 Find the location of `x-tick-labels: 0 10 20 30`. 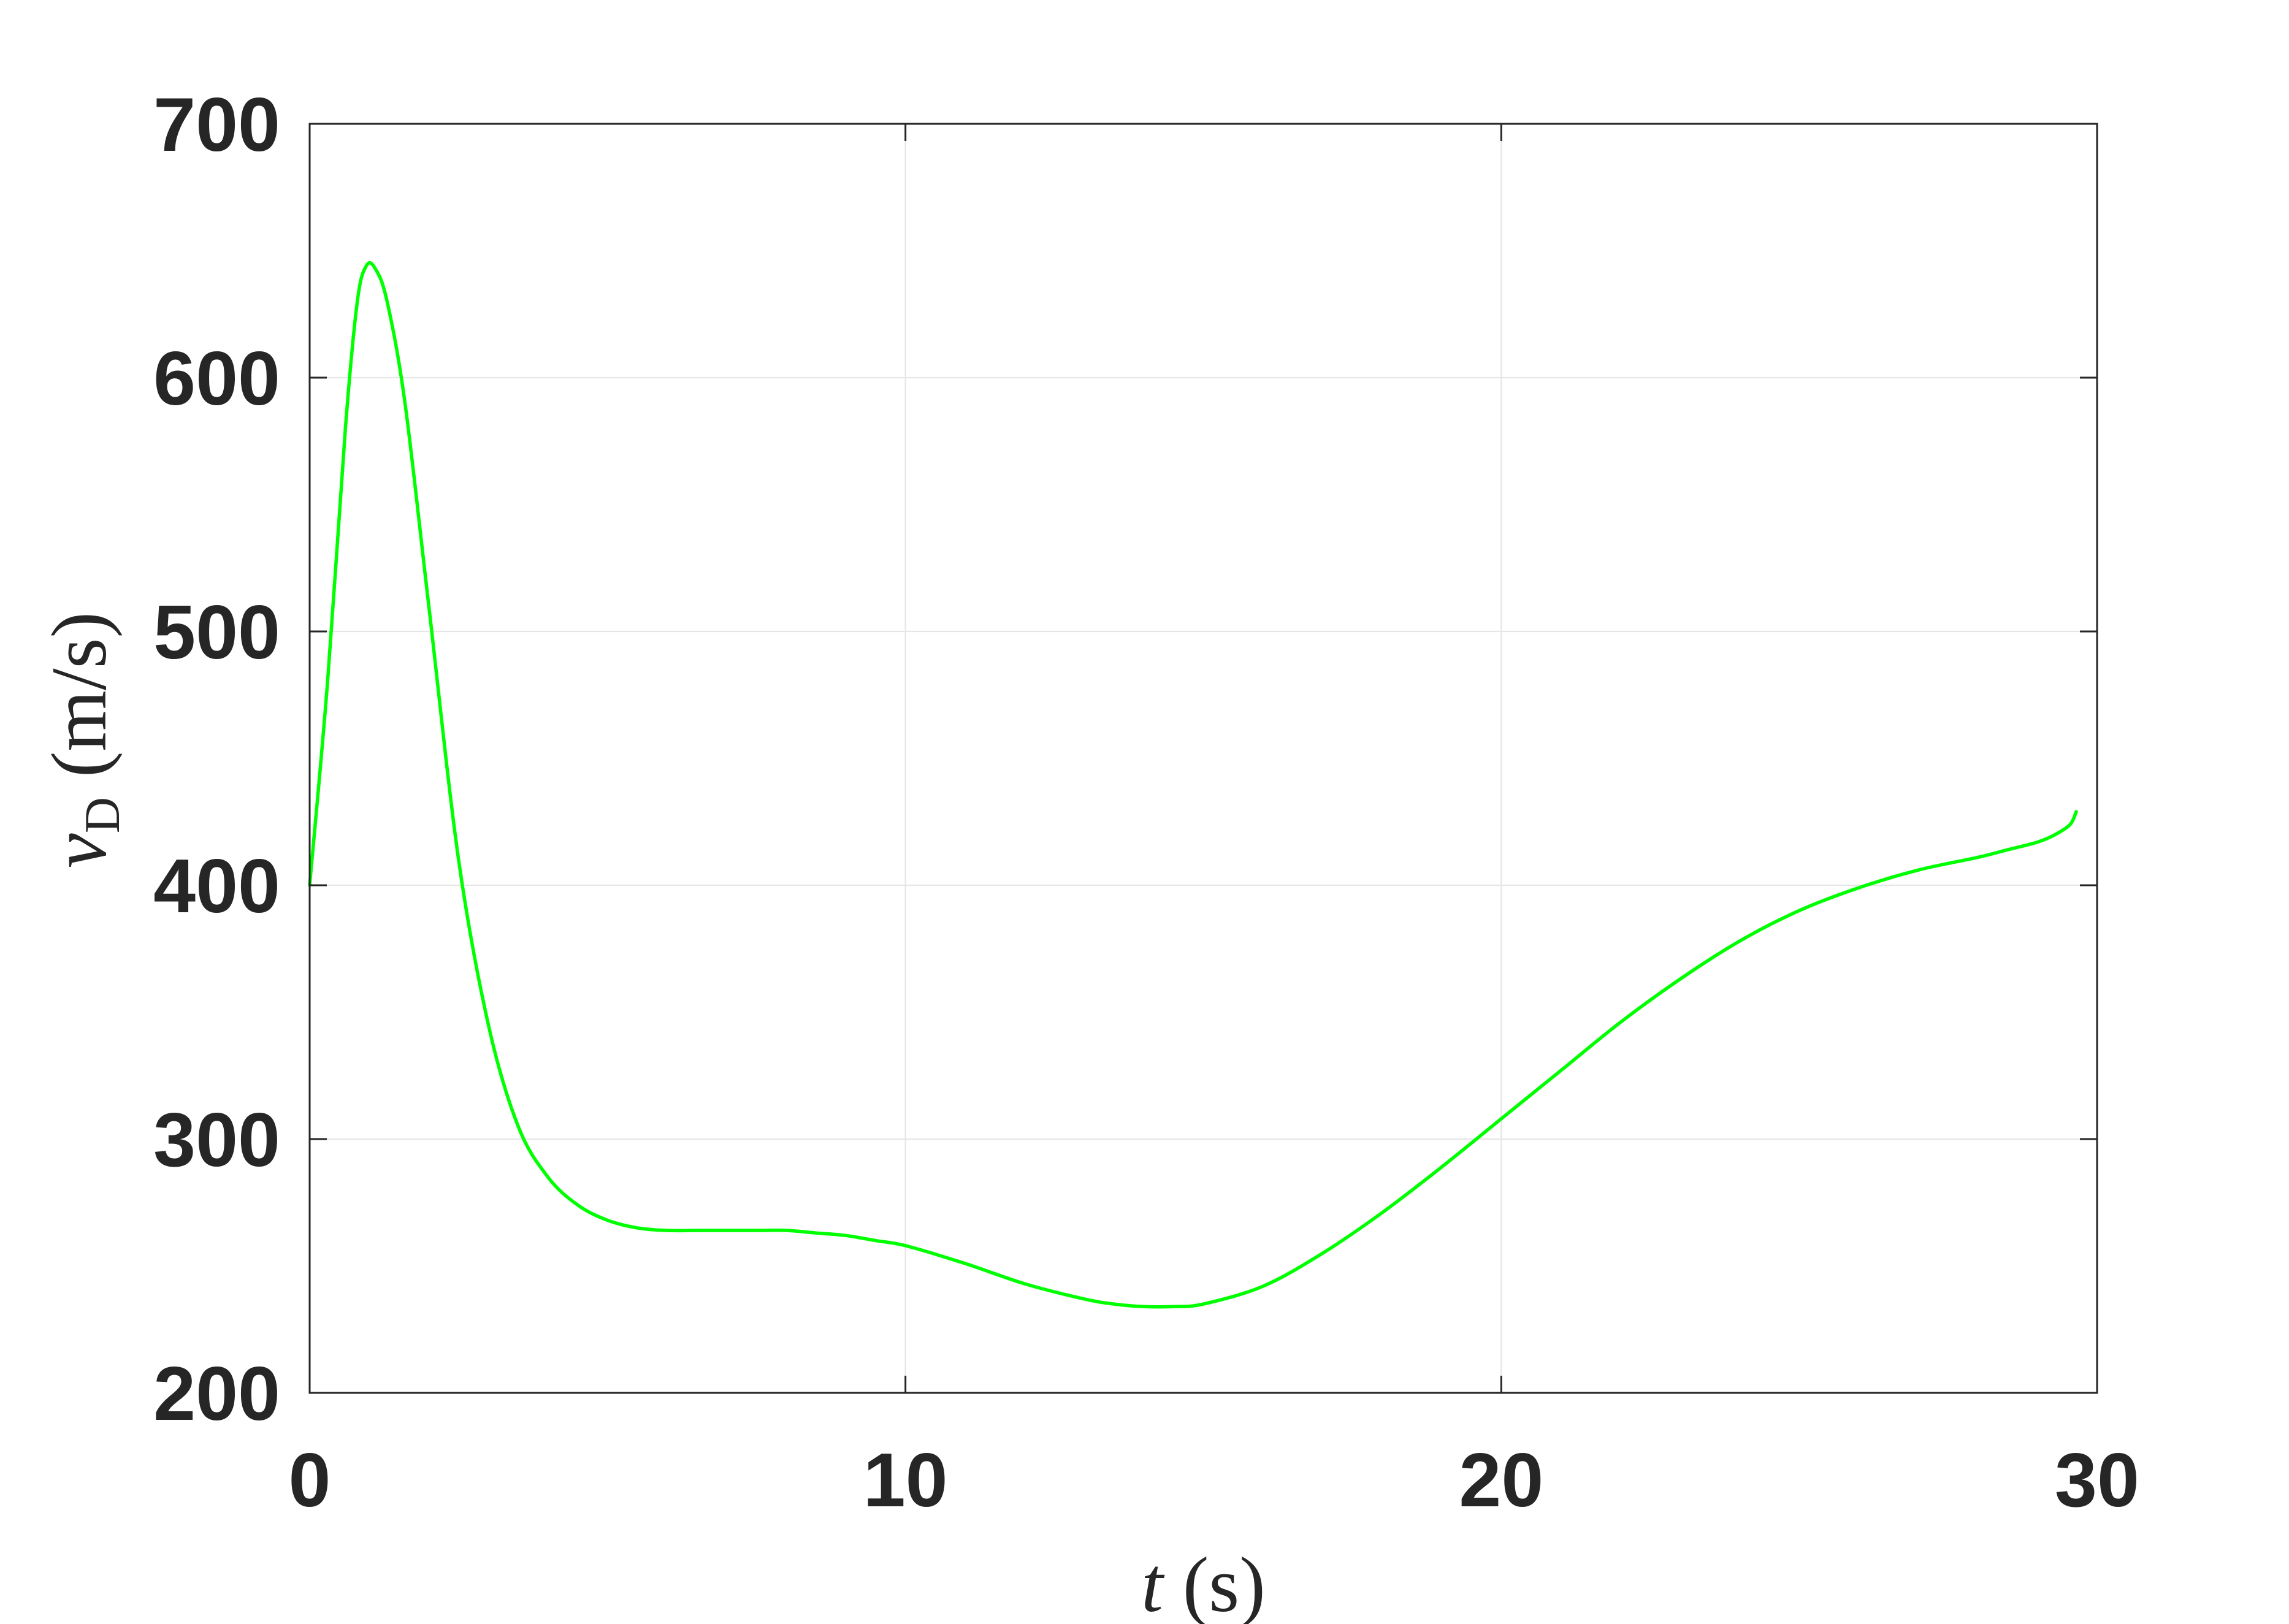

x-tick-labels: 0 10 20 30 is located at coordinates (1214, 1480).